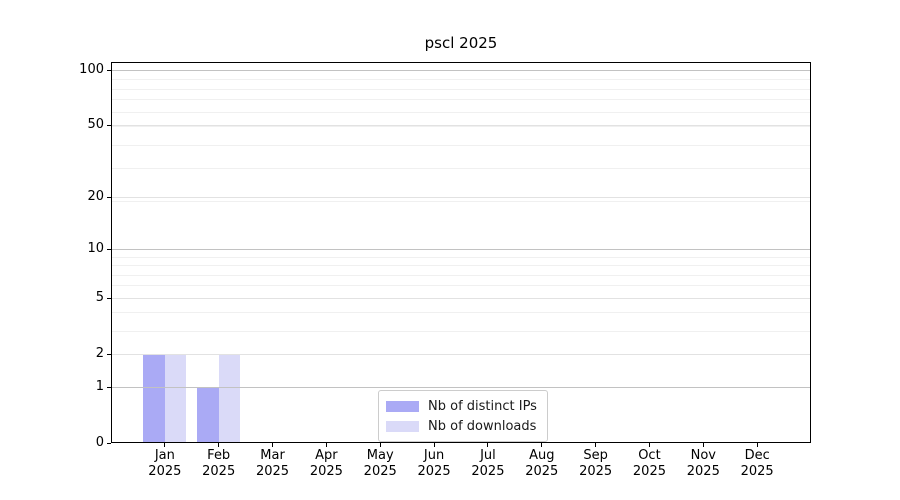 This screenshot has width=900, height=500. I want to click on legend-swatch-nb-of-distinct-ips, so click(402, 406).